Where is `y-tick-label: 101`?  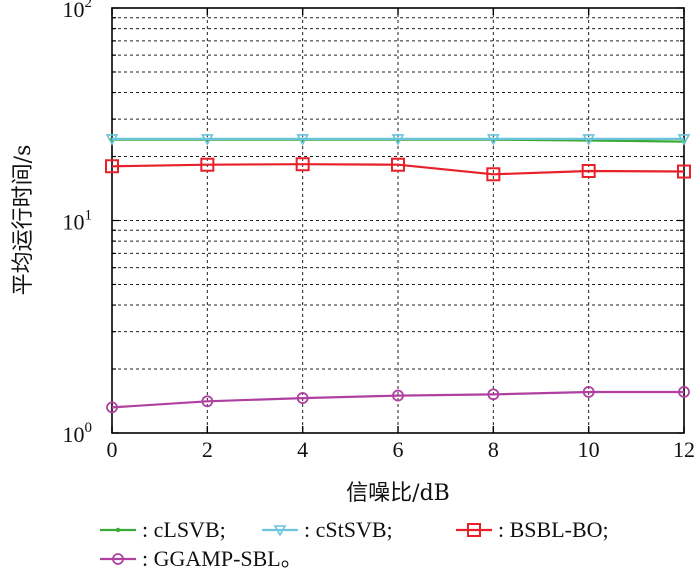
y-tick-label: 101 is located at coordinates (78, 221).